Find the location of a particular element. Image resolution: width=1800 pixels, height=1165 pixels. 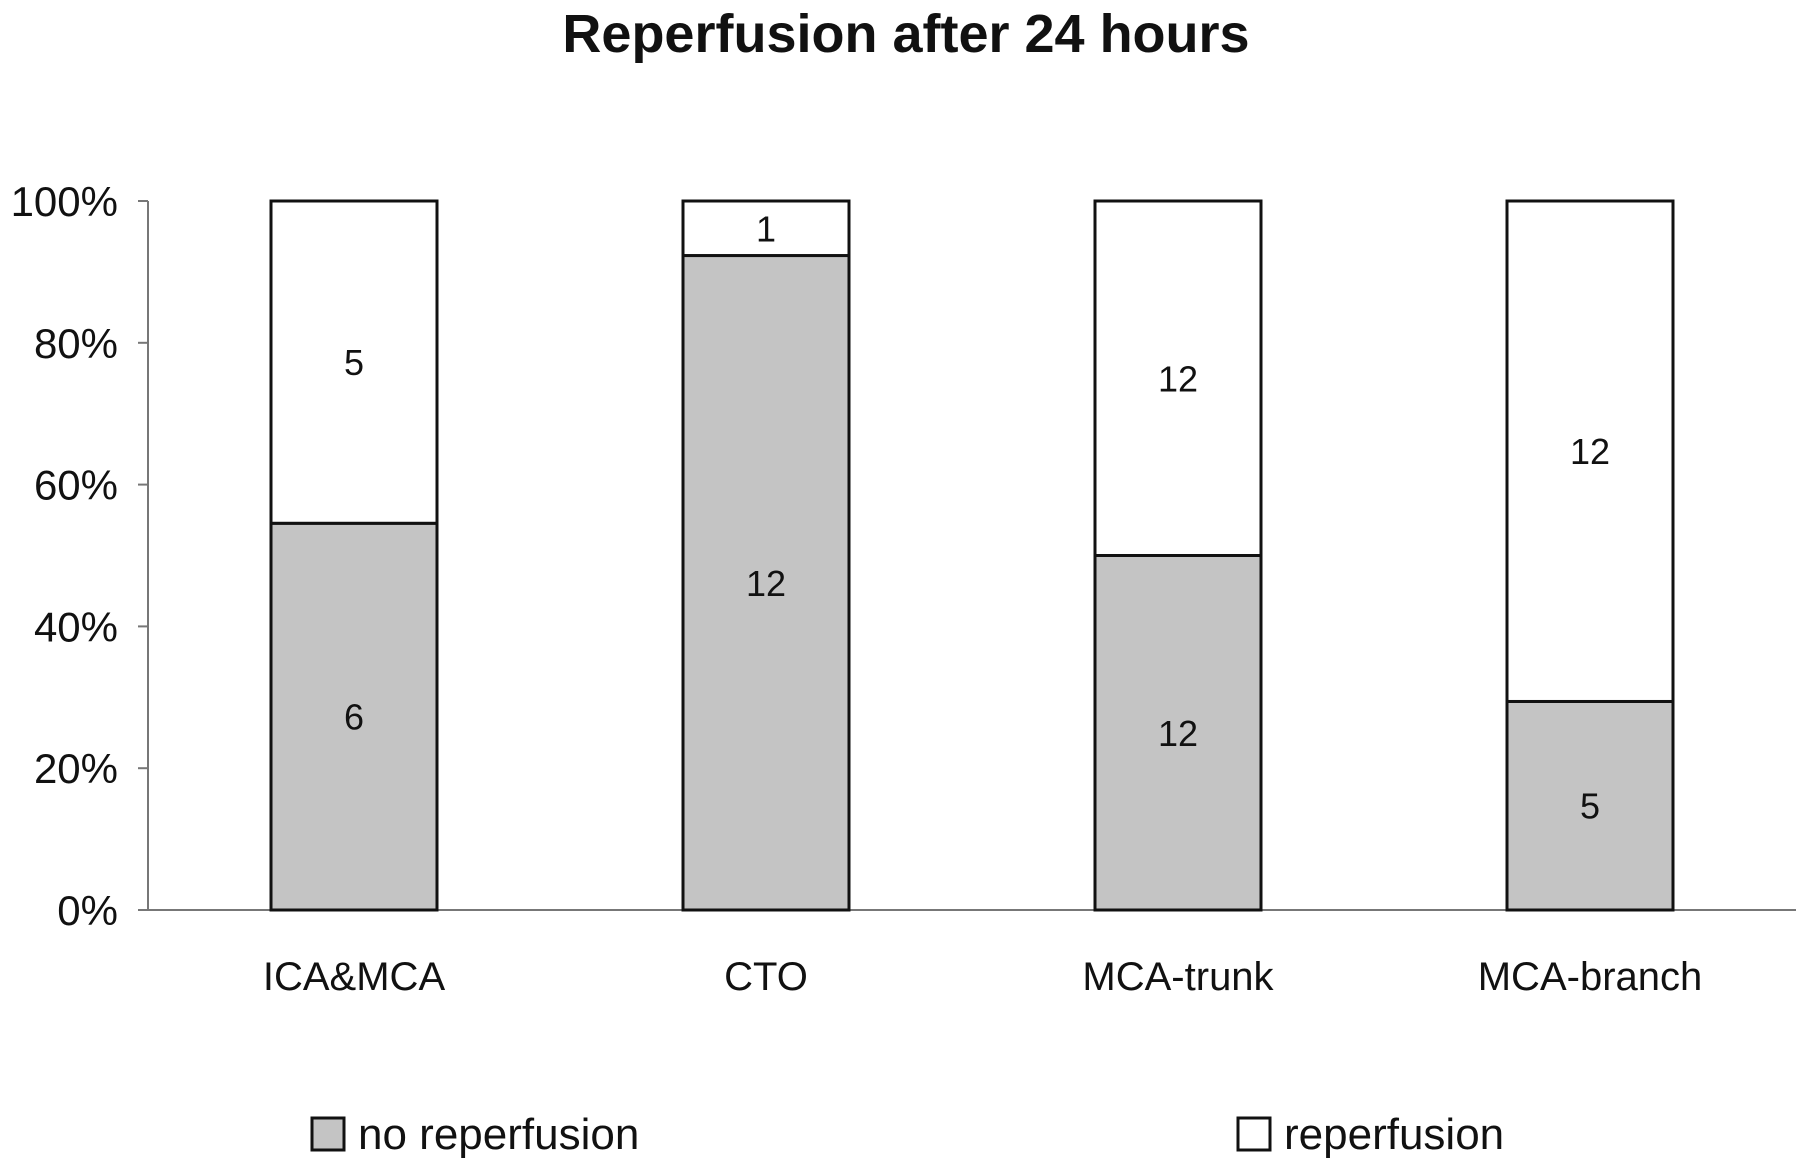

x-category-label: CTO is located at coordinates (766, 977).